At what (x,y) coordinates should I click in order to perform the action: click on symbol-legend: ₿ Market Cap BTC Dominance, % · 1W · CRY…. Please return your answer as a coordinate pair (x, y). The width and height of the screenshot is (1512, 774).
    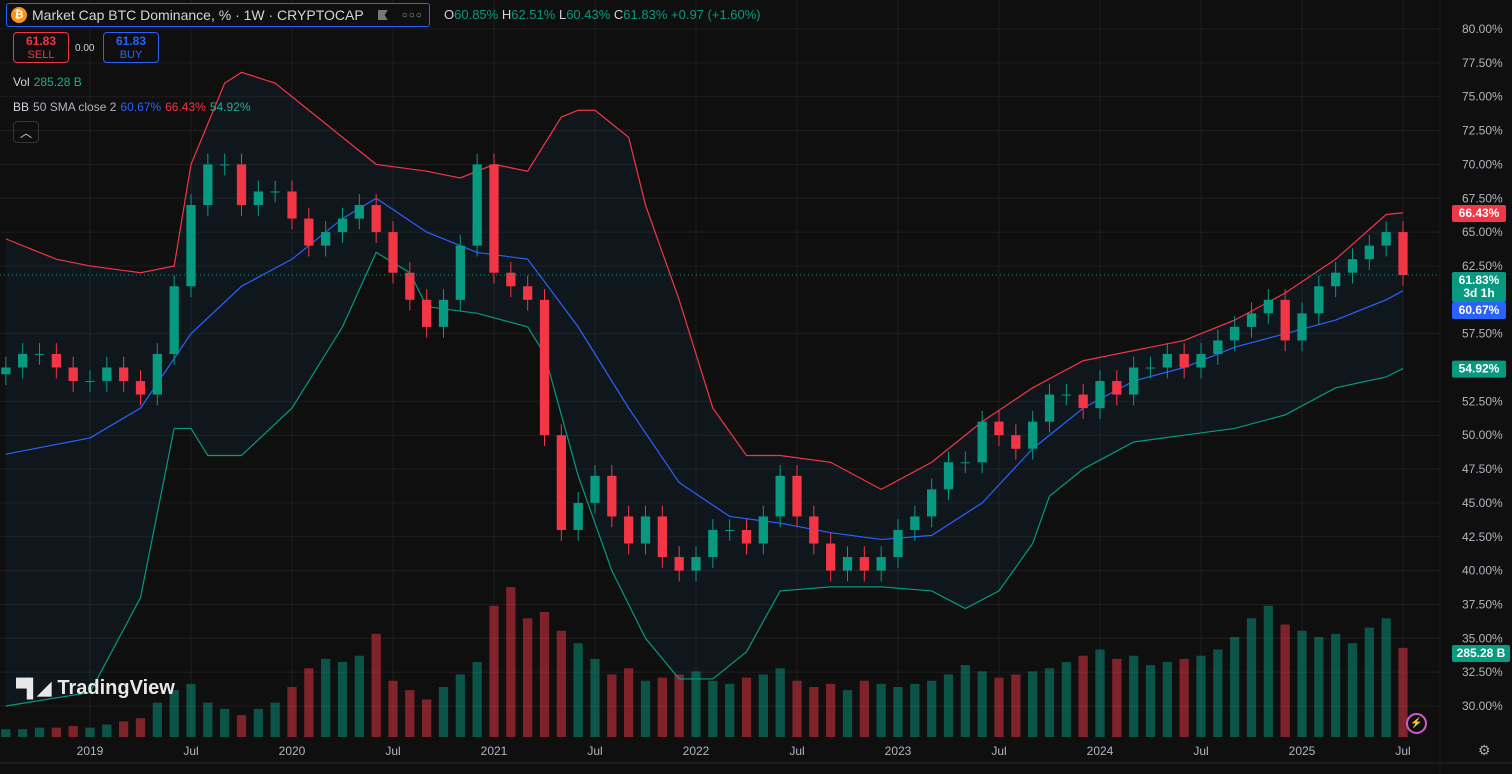
    Looking at the image, I should click on (218, 15).